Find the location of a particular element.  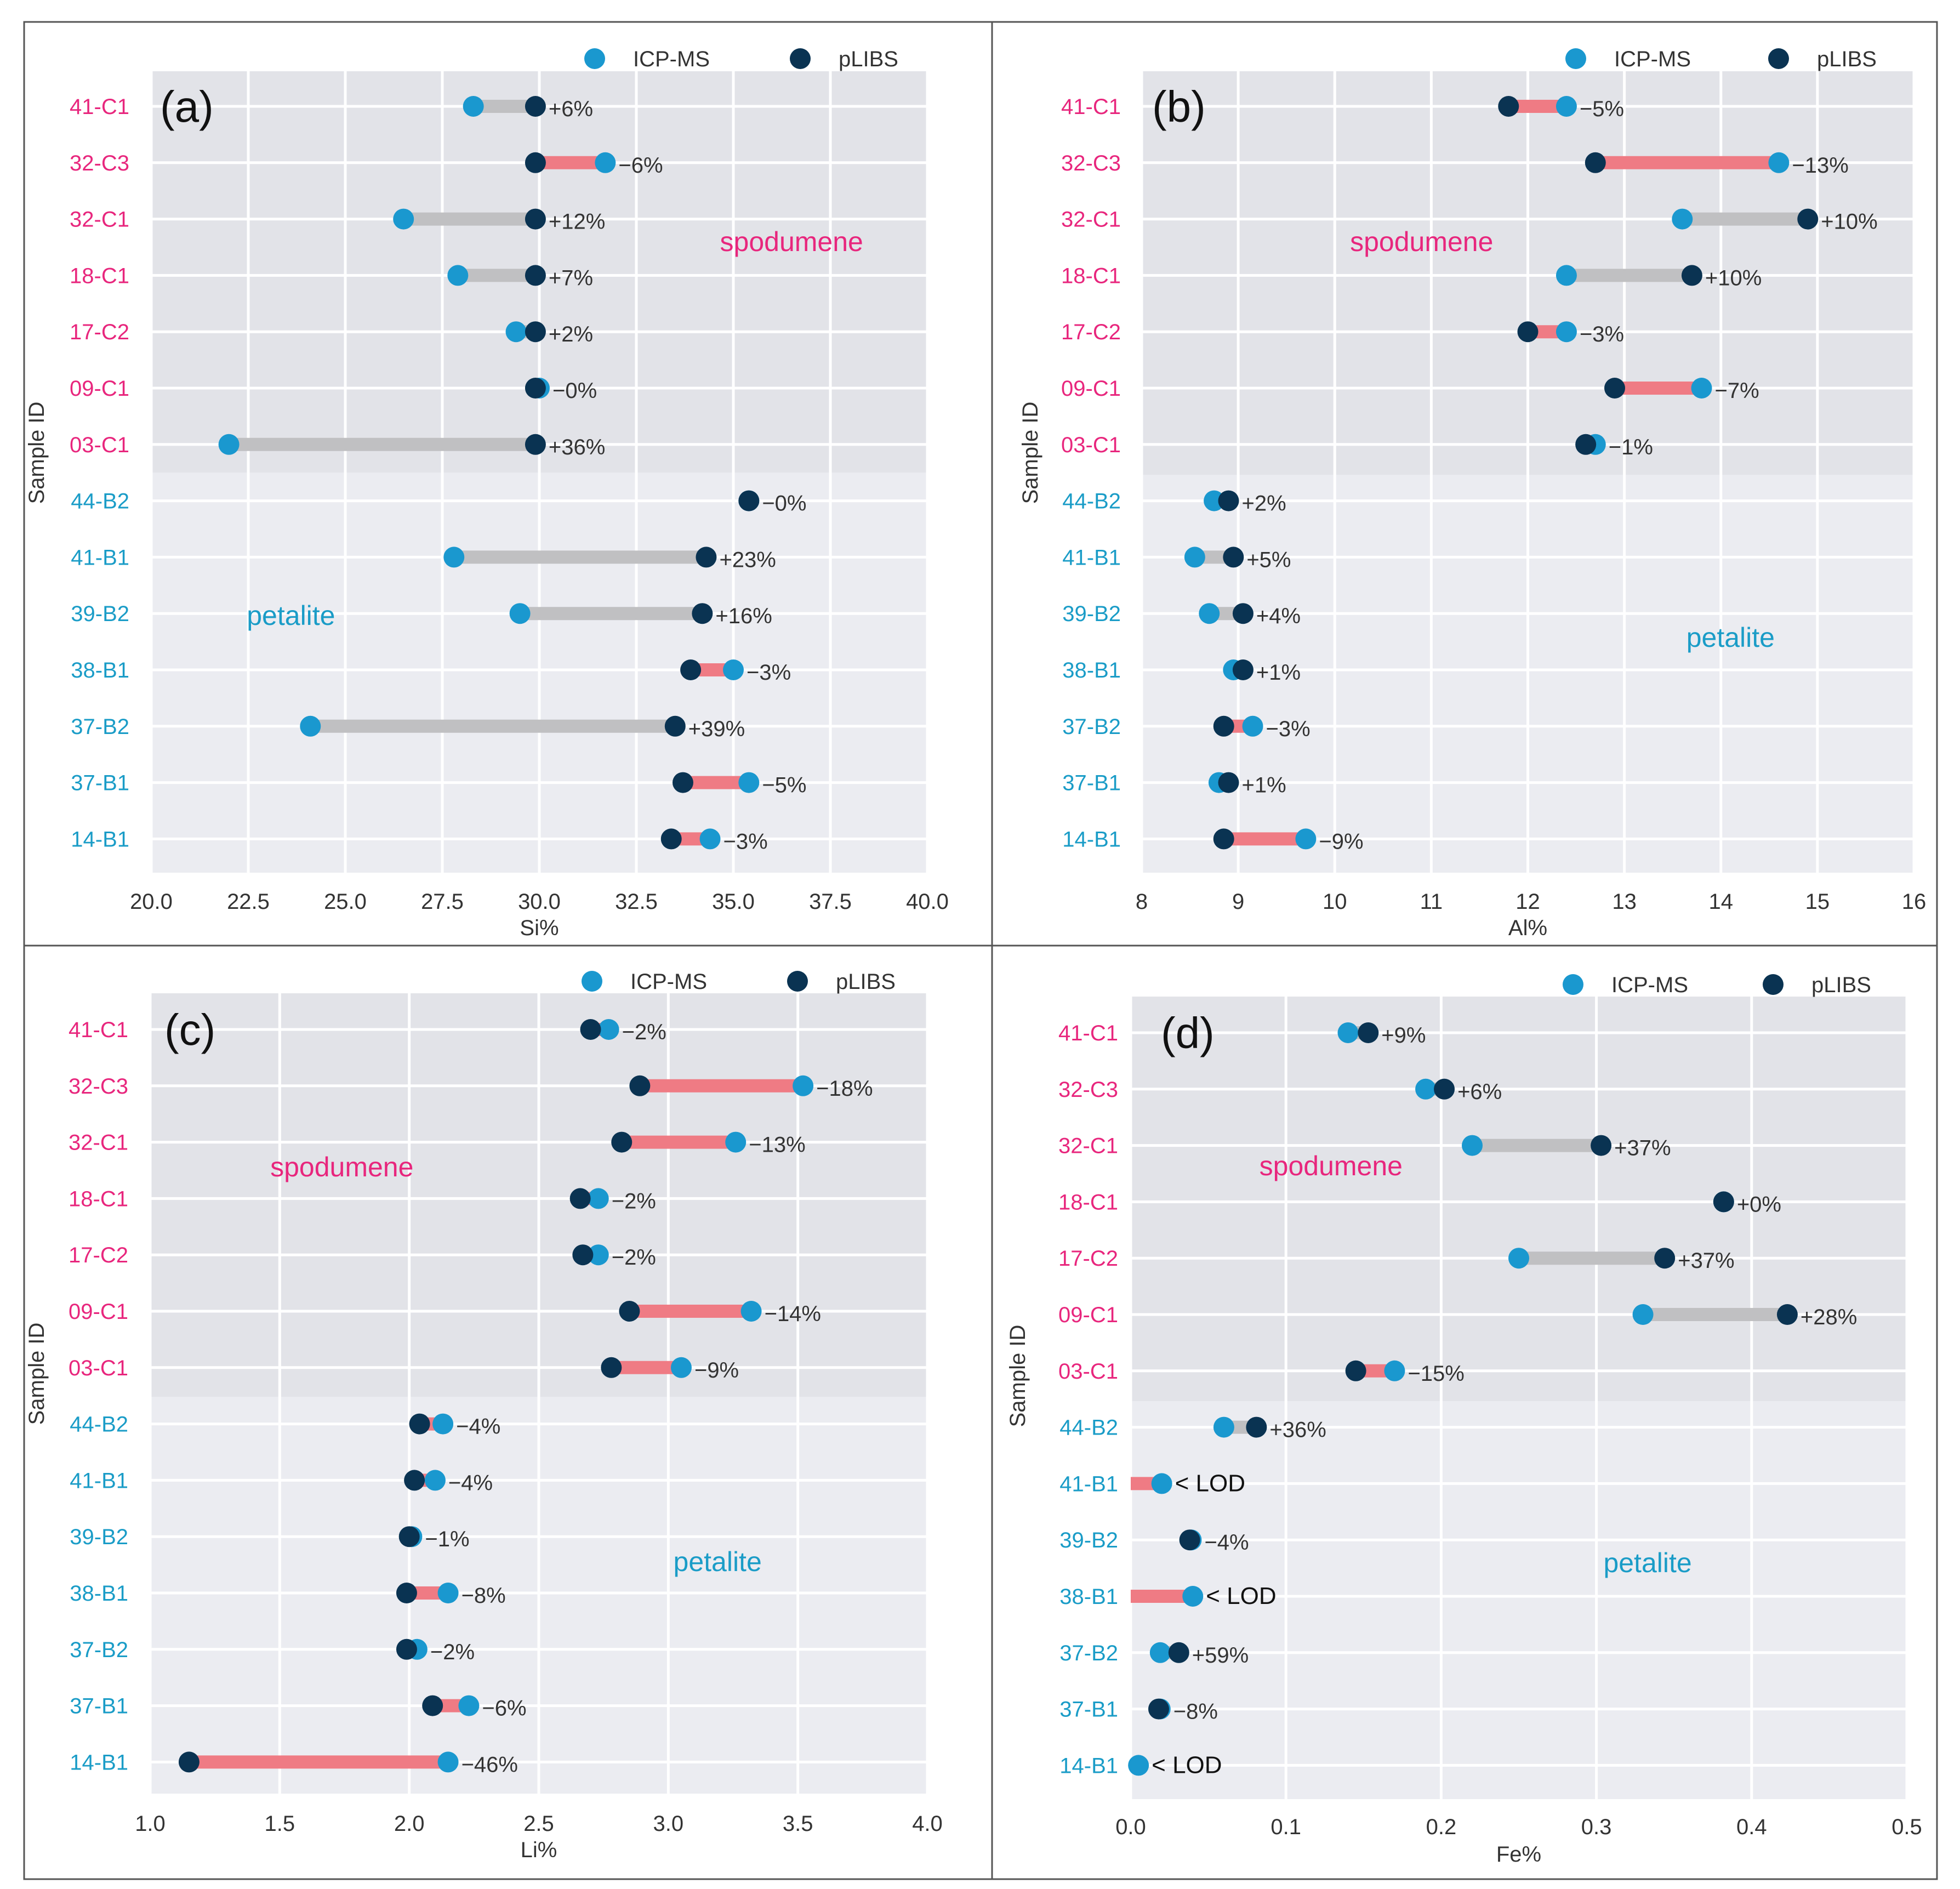

difference-annotation: +1% is located at coordinates (1278, 673).